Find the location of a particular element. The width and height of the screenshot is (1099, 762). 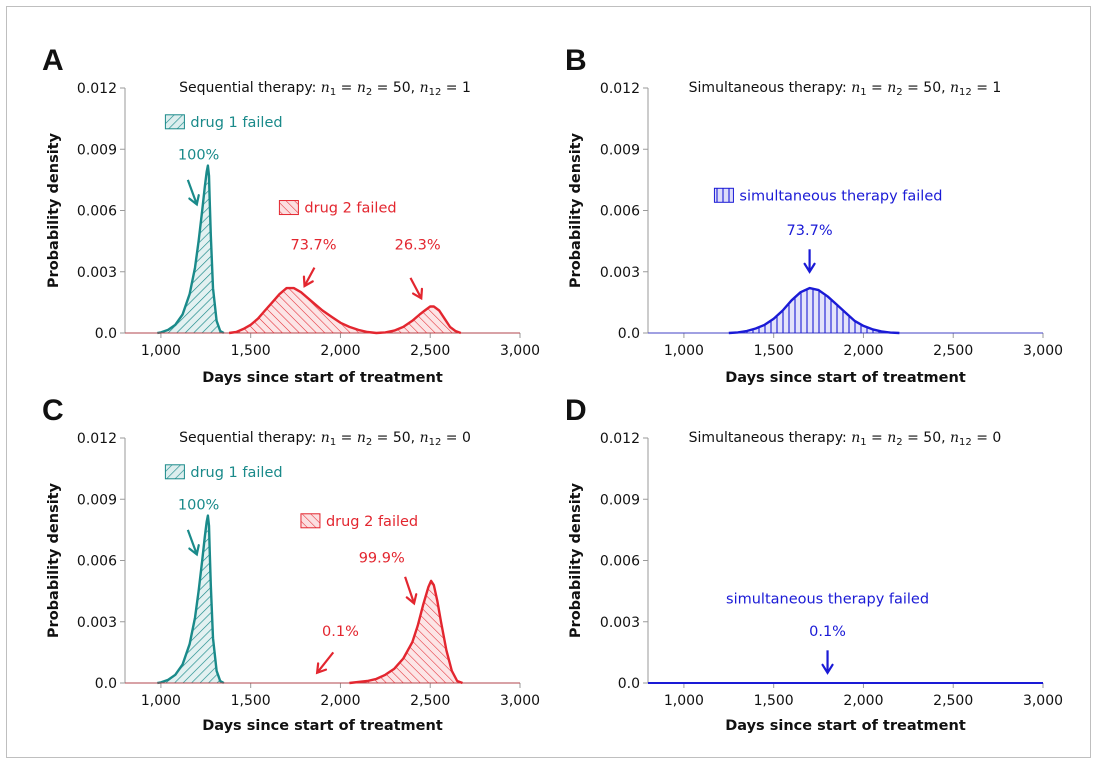

data-annotation-label: 26.3% is located at coordinates (418, 245).